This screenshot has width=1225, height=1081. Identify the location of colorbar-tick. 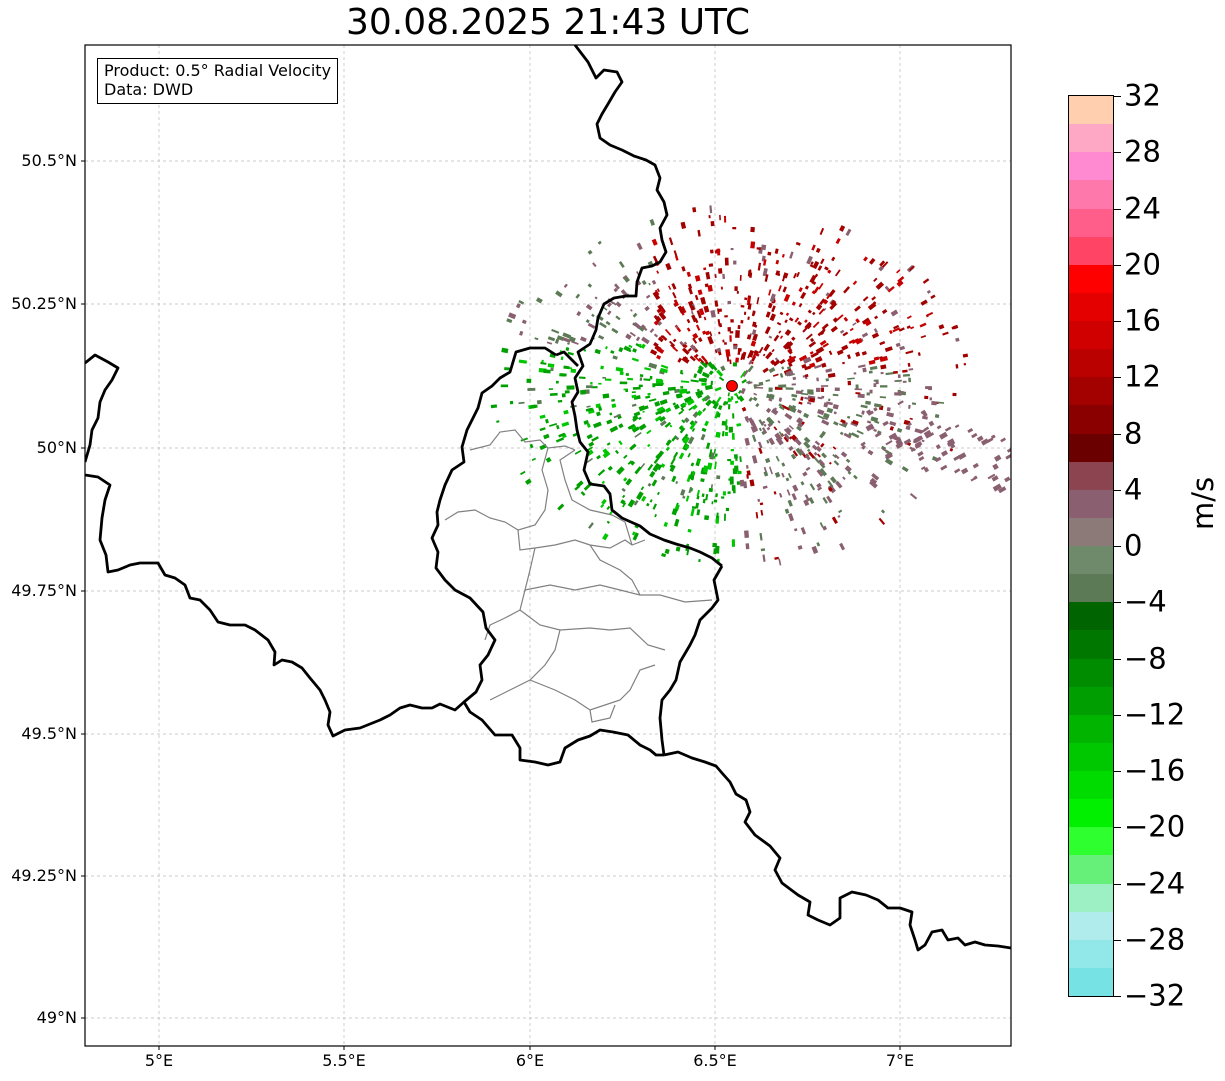
(1117, 321).